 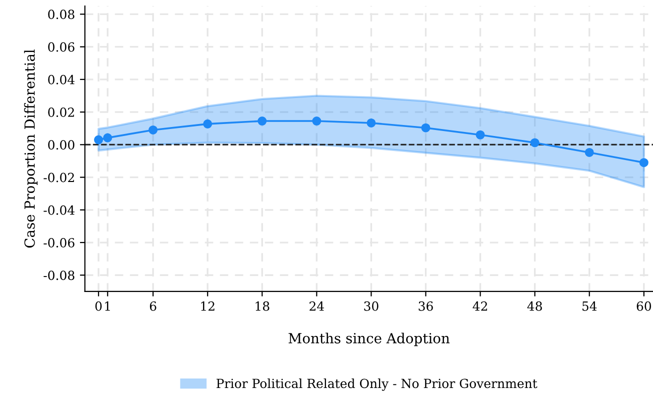 What do you see at coordinates (107, 306) in the screenshot?
I see `x-tick-label: 1` at bounding box center [107, 306].